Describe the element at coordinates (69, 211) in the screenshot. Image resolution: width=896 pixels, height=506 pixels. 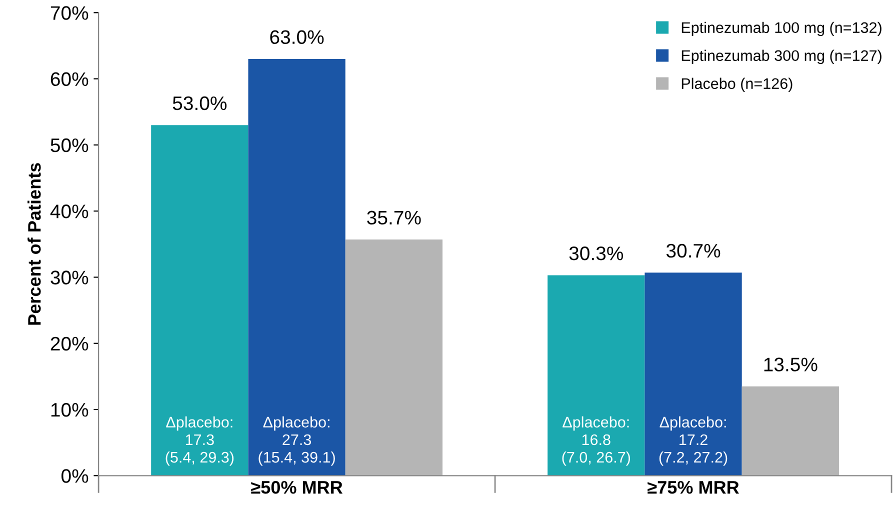
I see `y-tick-label: 40%` at that location.